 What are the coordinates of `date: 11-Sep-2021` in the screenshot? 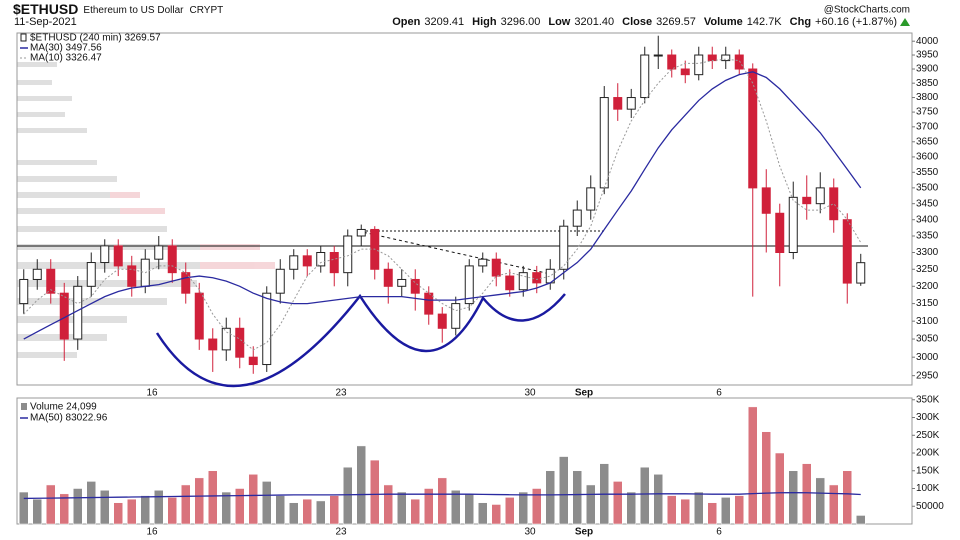 It's located at (45, 22).